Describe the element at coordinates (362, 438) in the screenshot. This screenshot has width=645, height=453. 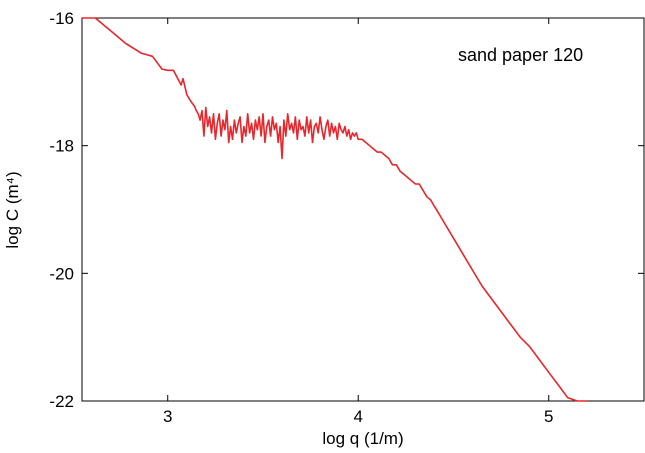
I see `x-axis-label: log q (1/m)` at that location.